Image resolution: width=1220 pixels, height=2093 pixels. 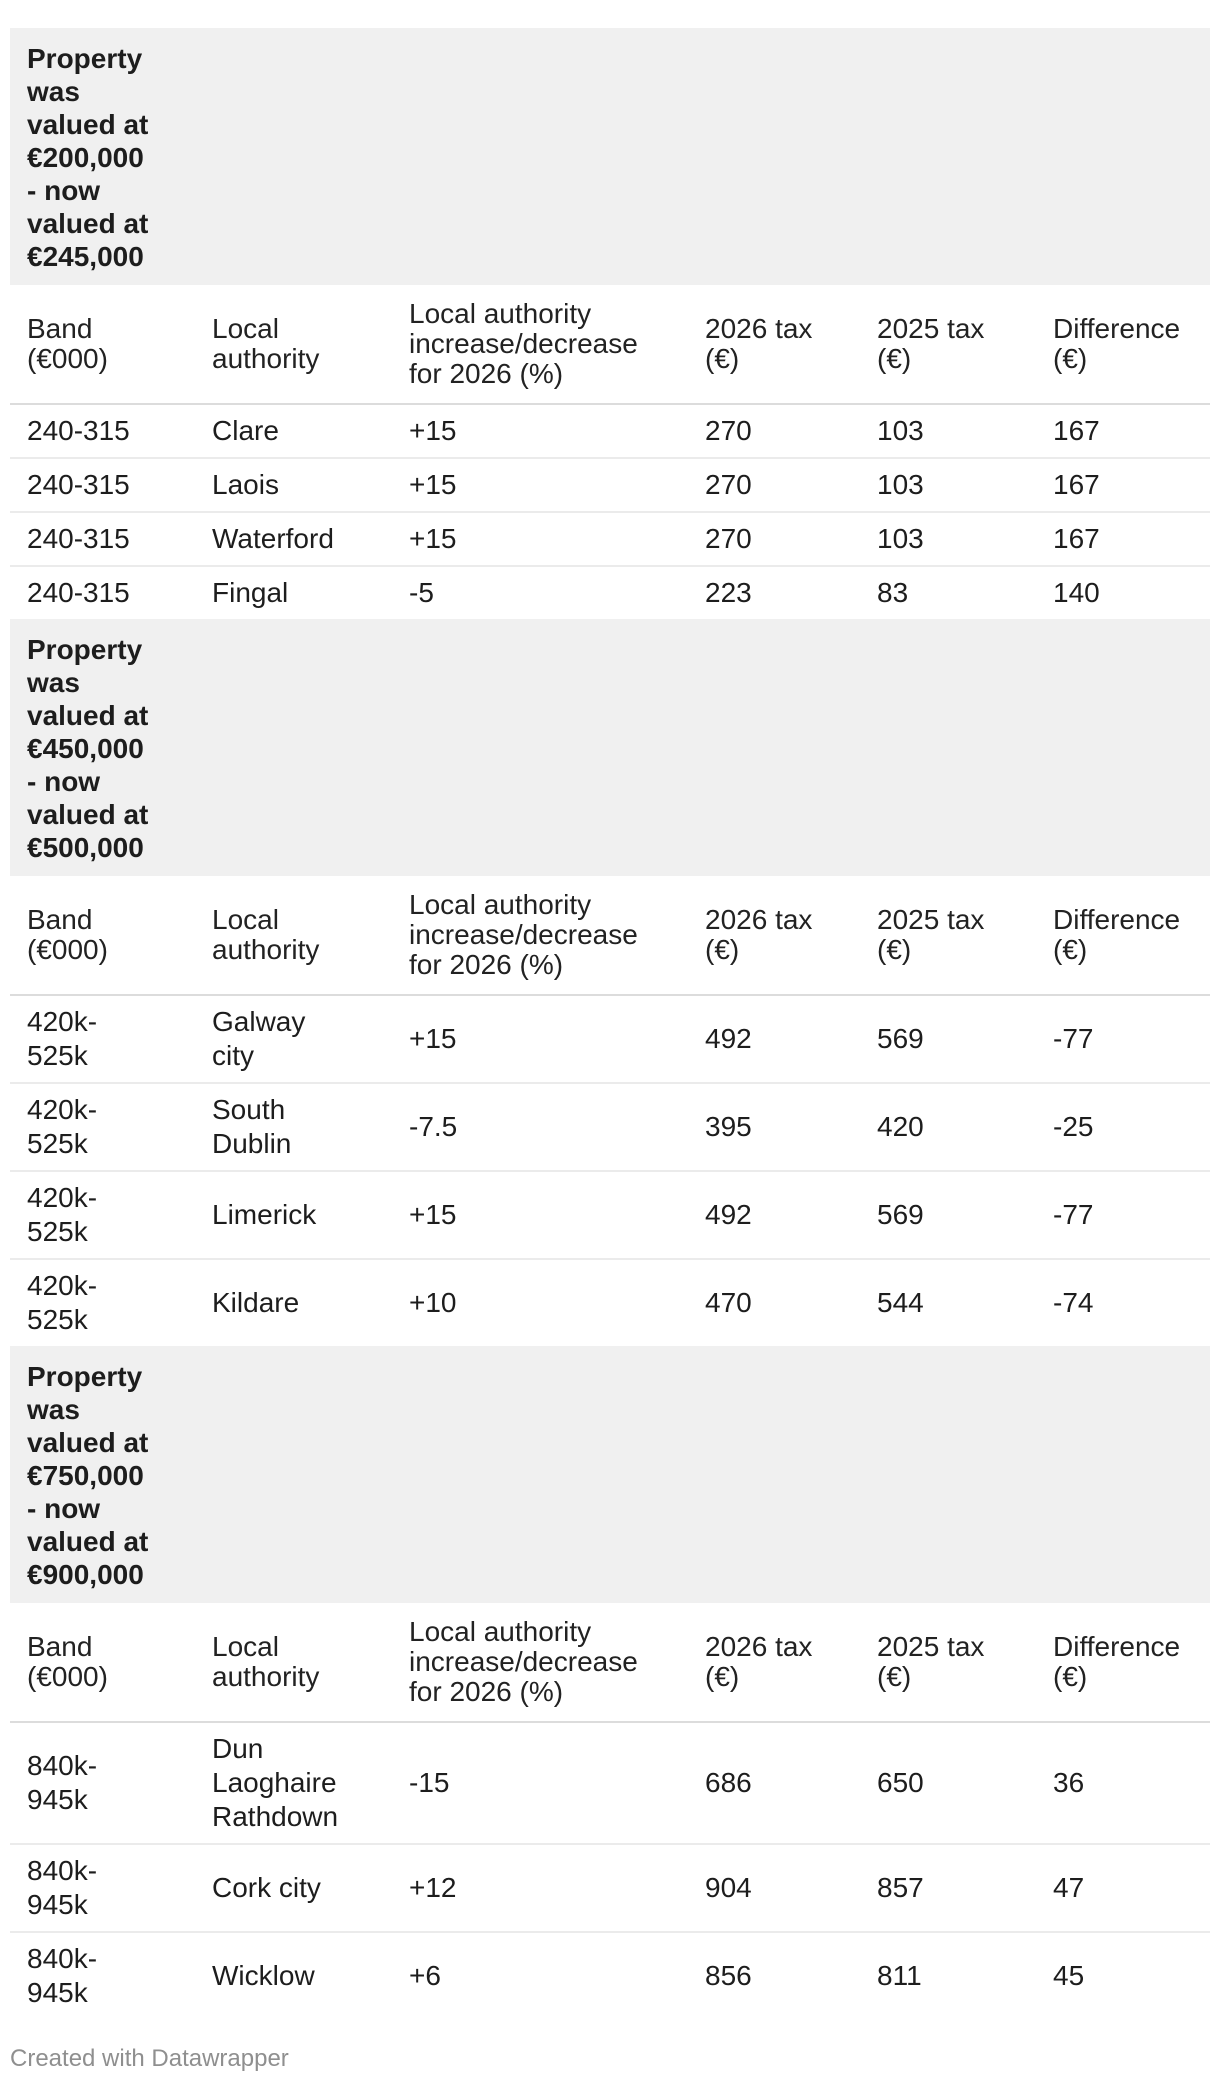 I want to click on table-row: 840k- 945k Wicklow +6 856 811 45, so click(x=610, y=1975).